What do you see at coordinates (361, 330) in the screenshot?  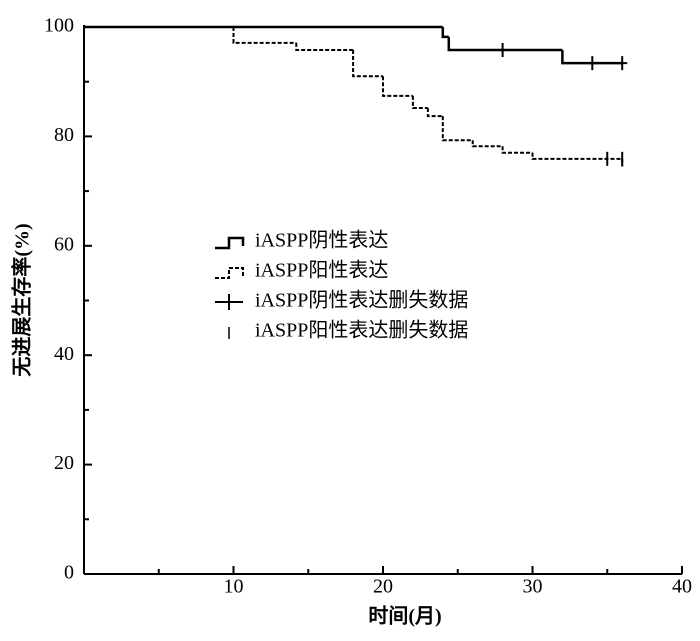 I see `legend-label: iASPP阳性表达删失数据` at bounding box center [361, 330].